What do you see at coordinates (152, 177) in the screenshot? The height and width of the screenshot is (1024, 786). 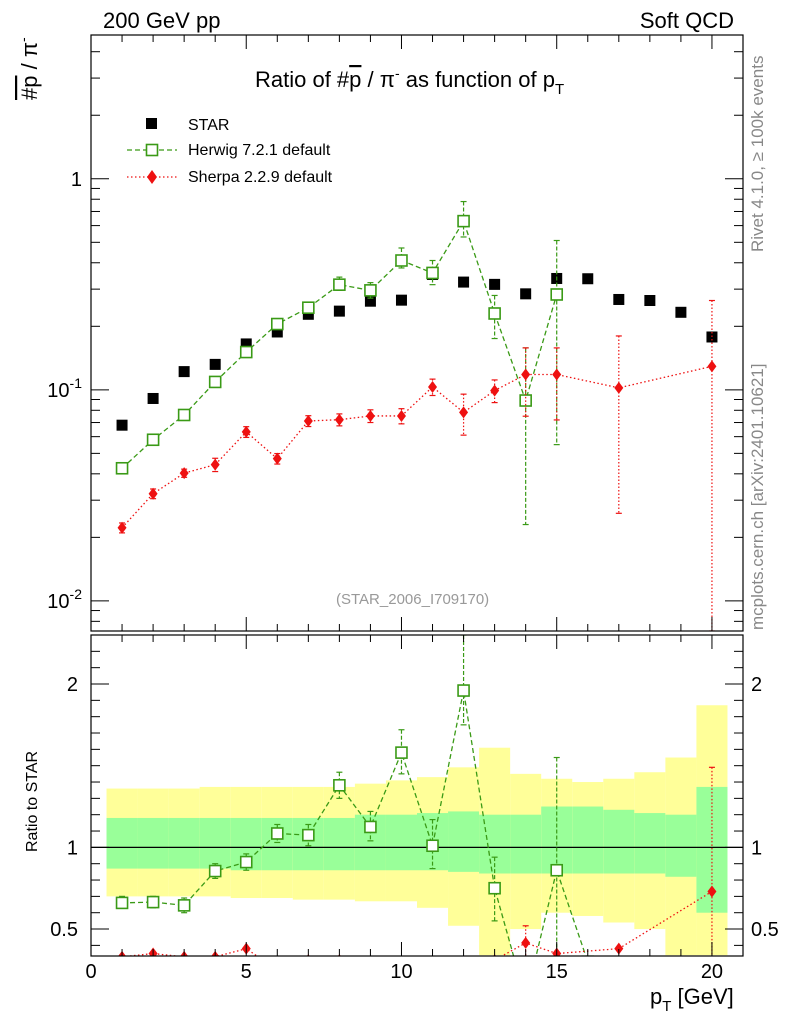 I see `legend-sherpa-marker` at bounding box center [152, 177].